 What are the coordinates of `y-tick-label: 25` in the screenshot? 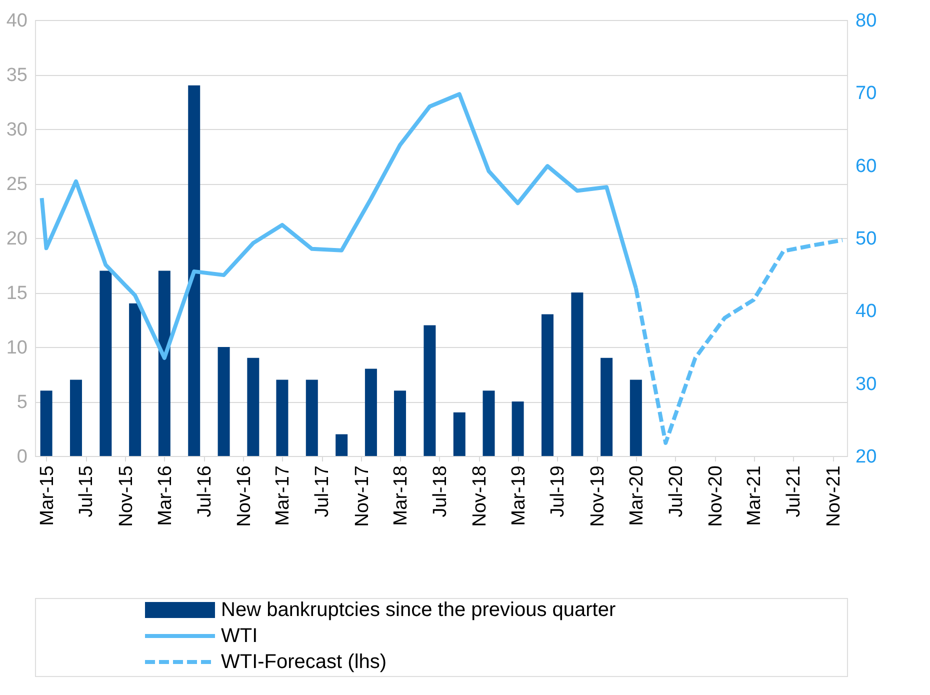 It's located at (17, 184).